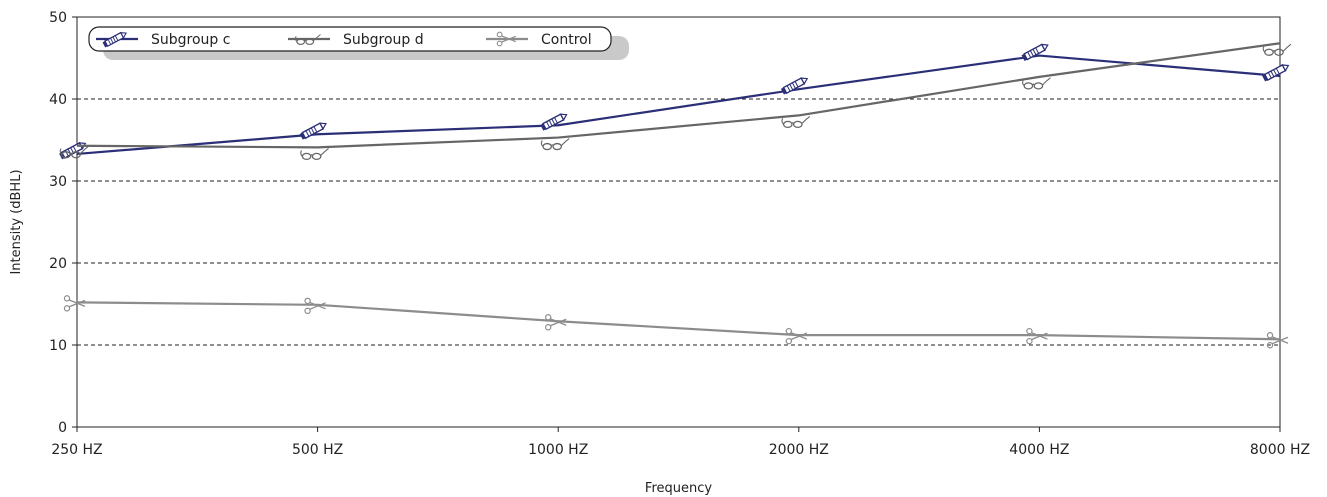 The height and width of the screenshot is (497, 1327). What do you see at coordinates (63, 223) in the screenshot?
I see `y-axis-ticks: 0 10 20 30 40 50` at bounding box center [63, 223].